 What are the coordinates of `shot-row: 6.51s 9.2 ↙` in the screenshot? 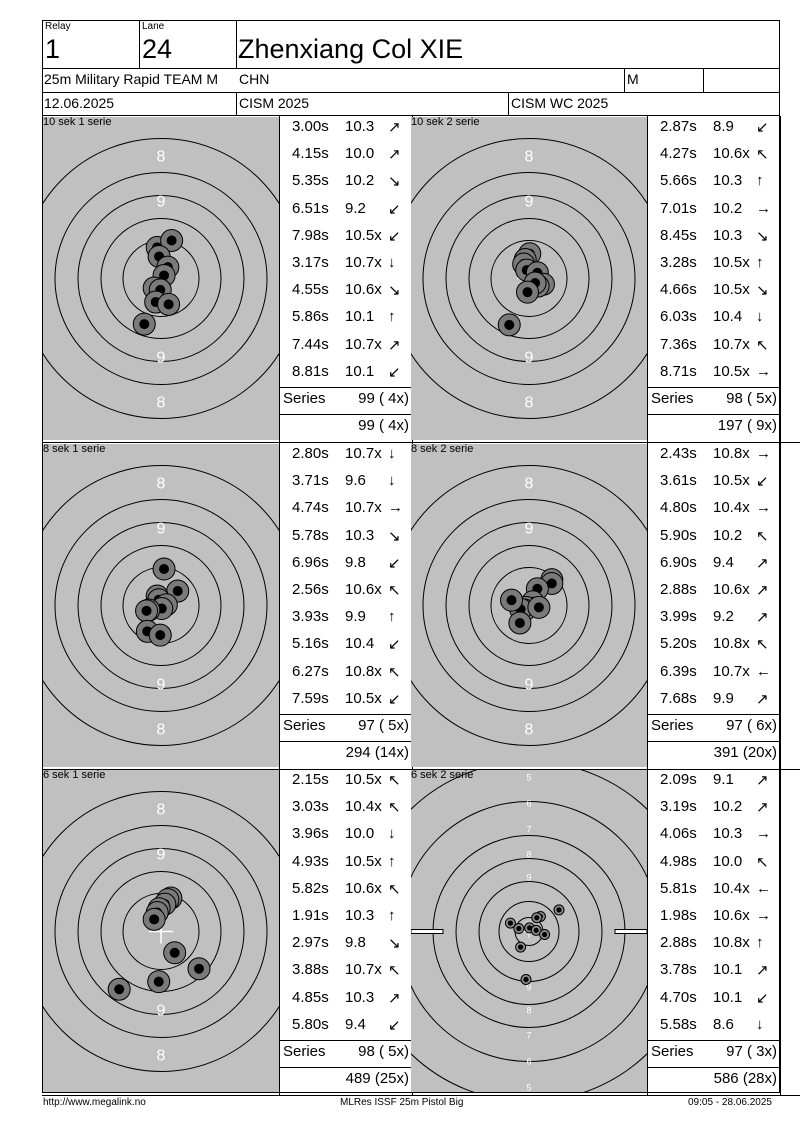 It's located at (346, 209).